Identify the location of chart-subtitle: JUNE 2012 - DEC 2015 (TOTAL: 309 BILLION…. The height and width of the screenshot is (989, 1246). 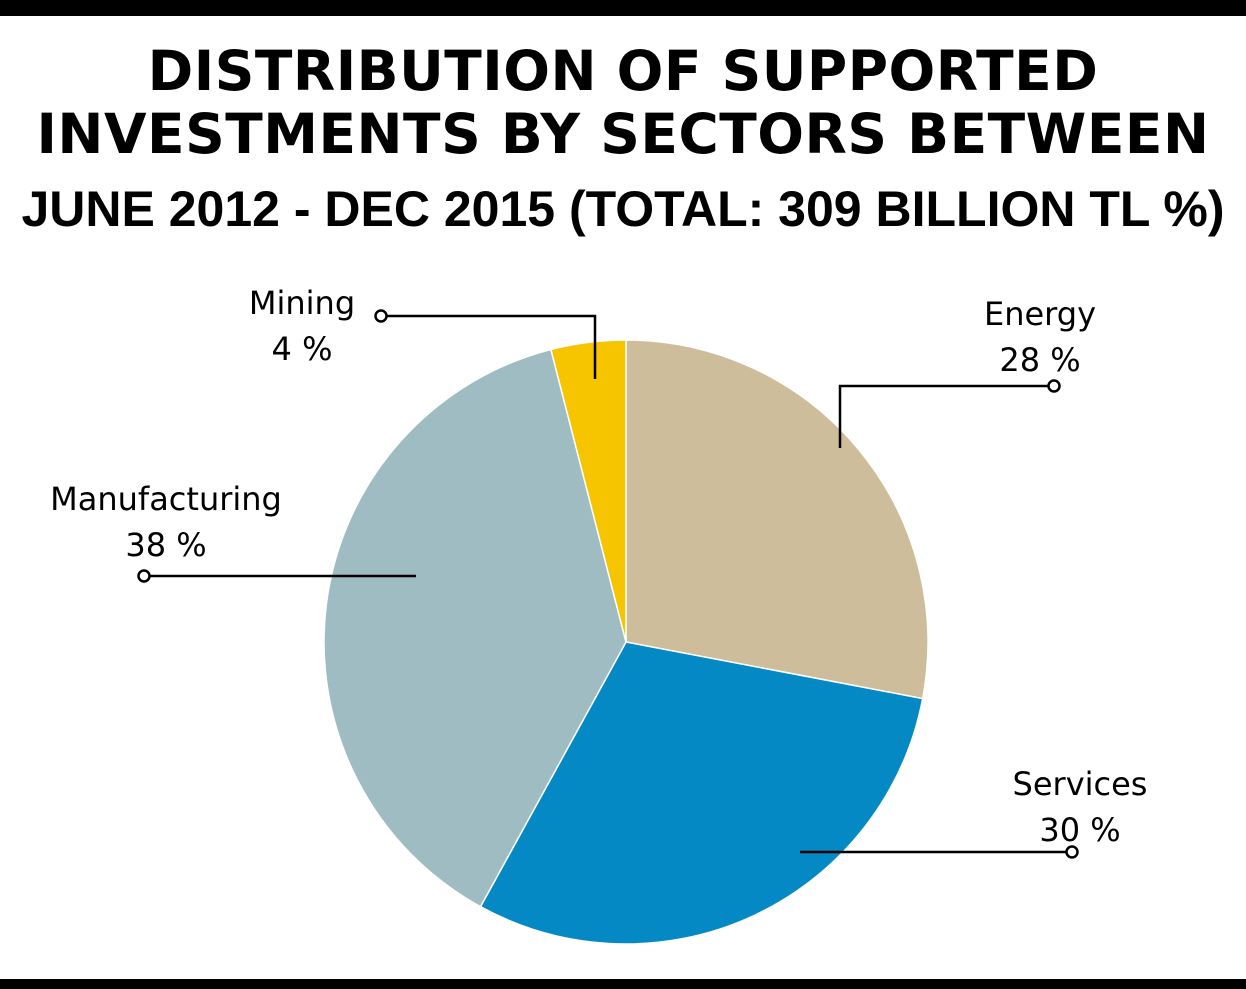
(623, 209).